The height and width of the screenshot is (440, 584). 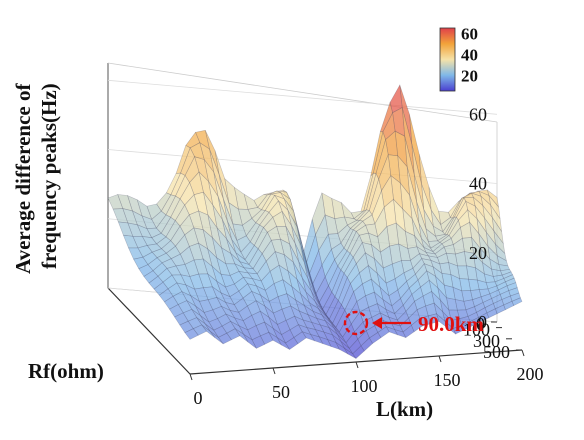 I want to click on y-tick-label: 0, so click(x=480, y=324).